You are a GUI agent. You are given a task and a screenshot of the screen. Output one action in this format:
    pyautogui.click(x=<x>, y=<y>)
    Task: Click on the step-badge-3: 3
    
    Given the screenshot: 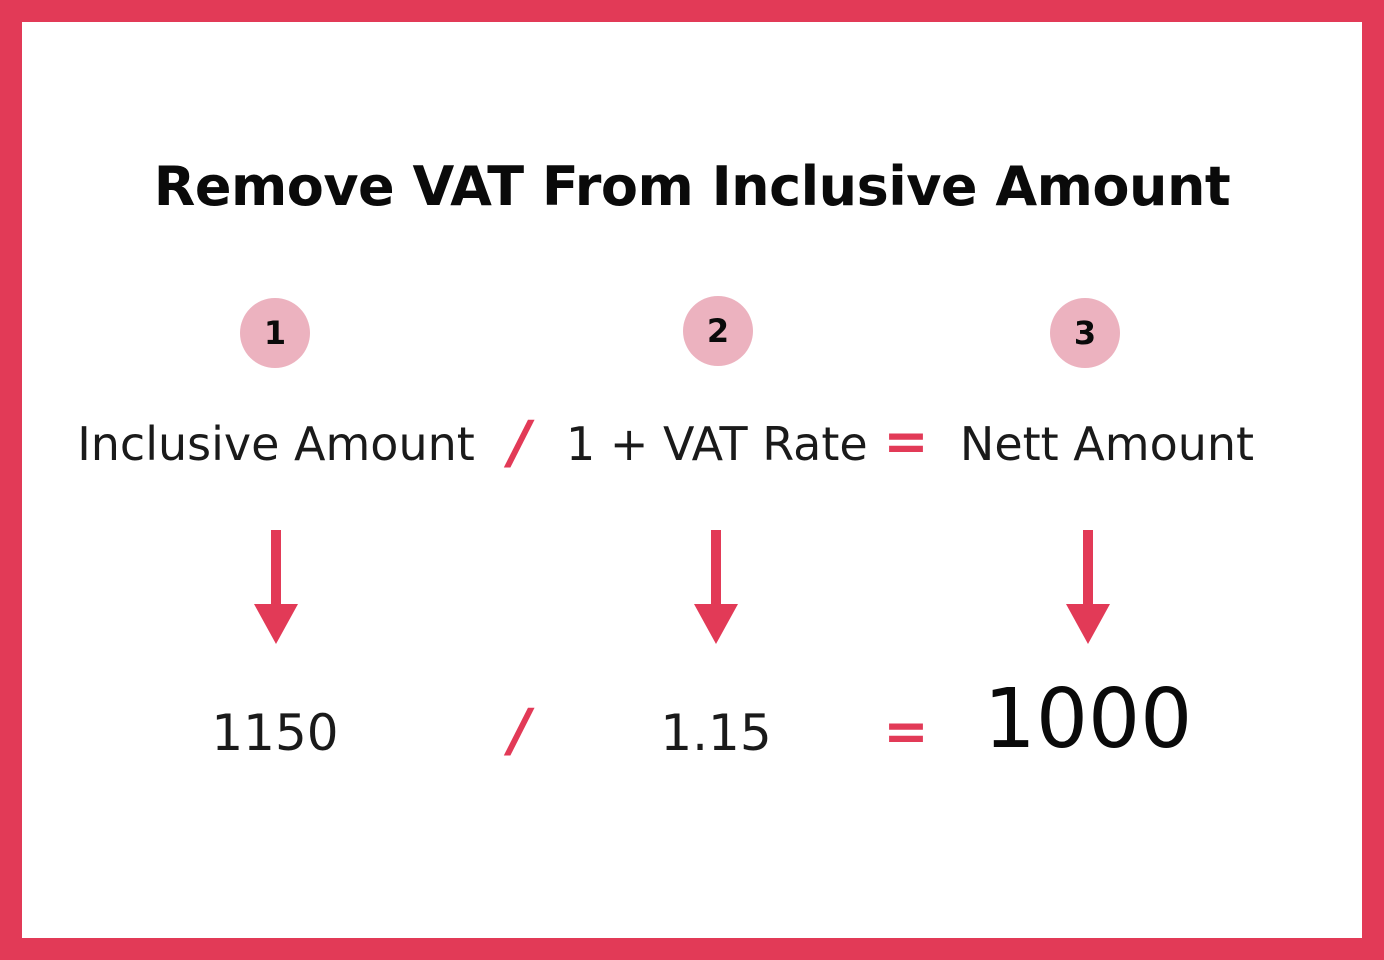 What is the action you would take?
    pyautogui.click(x=1085, y=333)
    